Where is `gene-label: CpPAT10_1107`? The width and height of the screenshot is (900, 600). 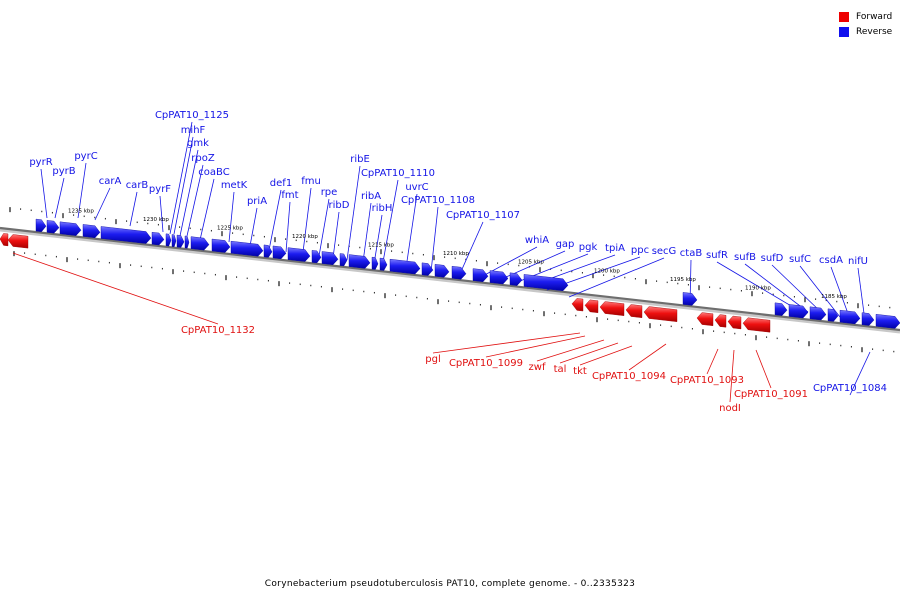 gene-label: CpPAT10_1107 is located at coordinates (483, 215).